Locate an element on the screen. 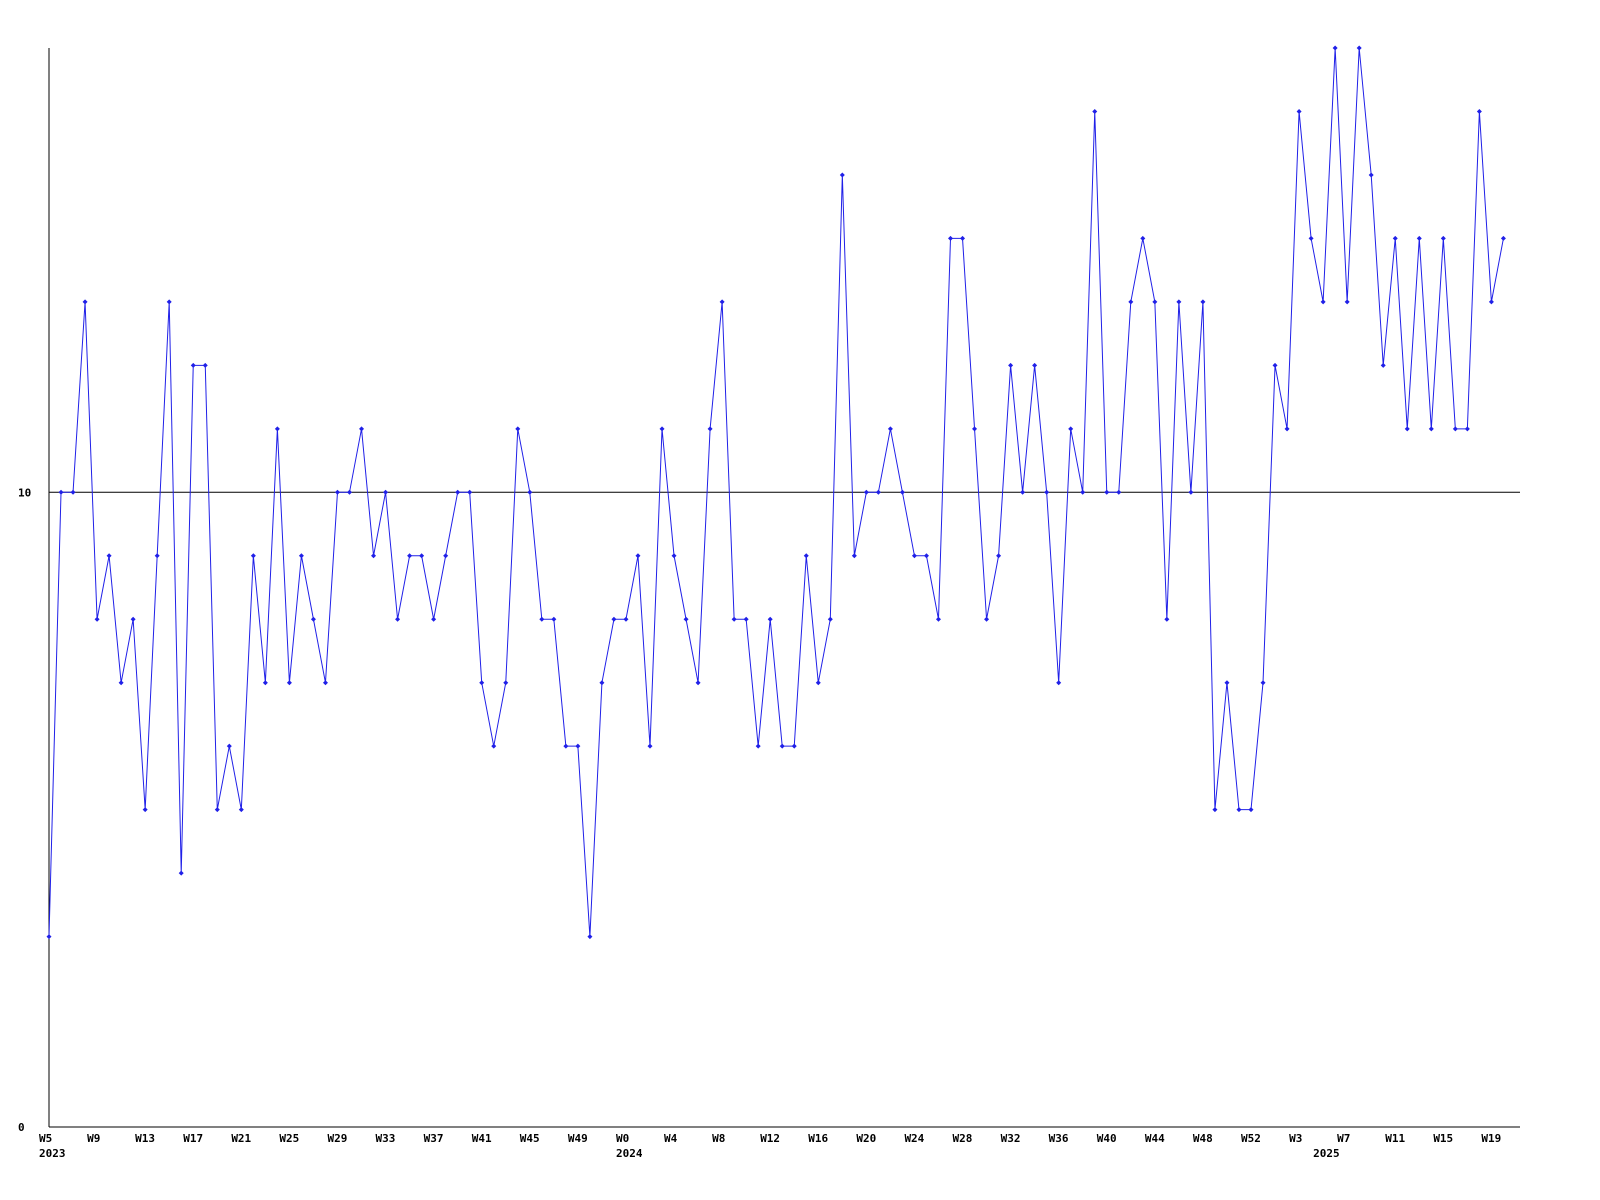 The width and height of the screenshot is (1600, 1200). x-tick-label: W9 is located at coordinates (93, 1138).